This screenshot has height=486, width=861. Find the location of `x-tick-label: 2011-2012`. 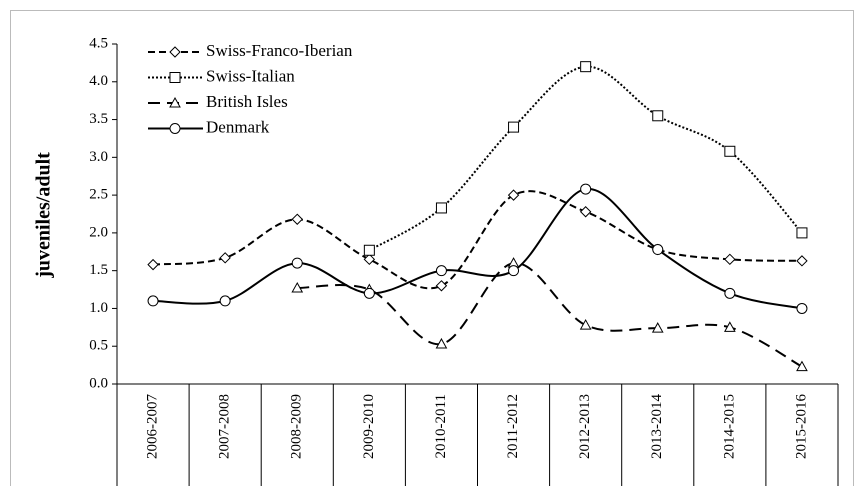

x-tick-label: 2011-2012 is located at coordinates (513, 426).